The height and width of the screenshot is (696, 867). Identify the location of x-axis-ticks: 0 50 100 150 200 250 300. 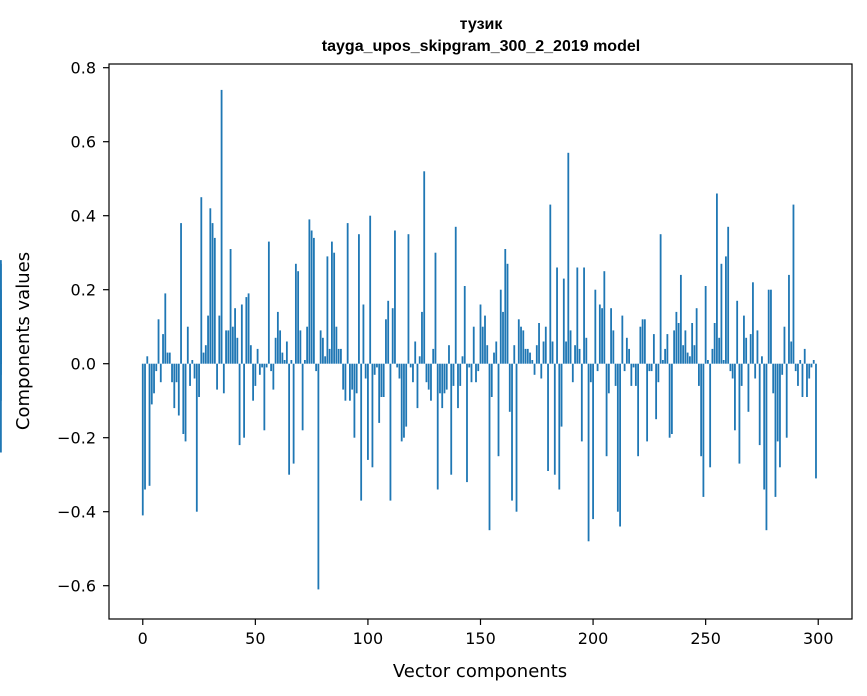
(486, 633).